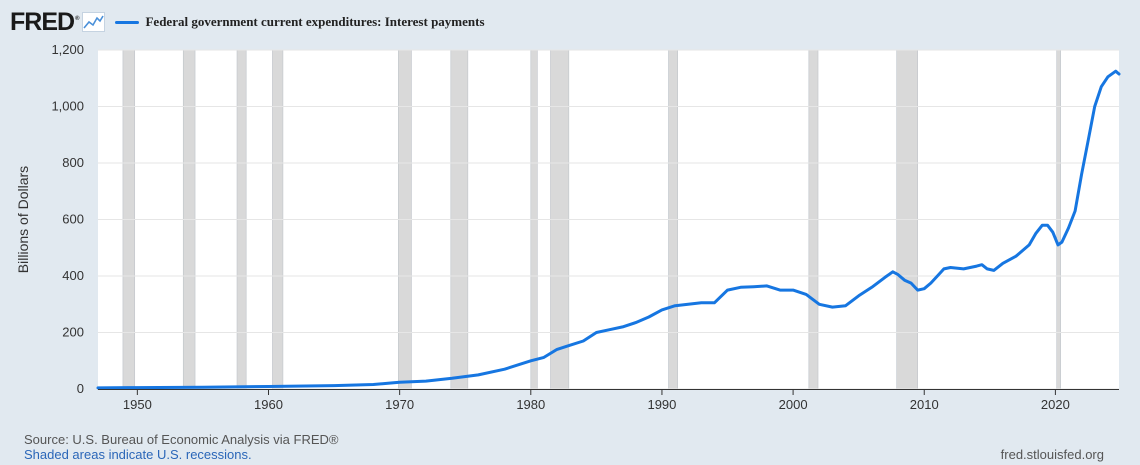  What do you see at coordinates (924, 404) in the screenshot?
I see `x-tick-label: 2010` at bounding box center [924, 404].